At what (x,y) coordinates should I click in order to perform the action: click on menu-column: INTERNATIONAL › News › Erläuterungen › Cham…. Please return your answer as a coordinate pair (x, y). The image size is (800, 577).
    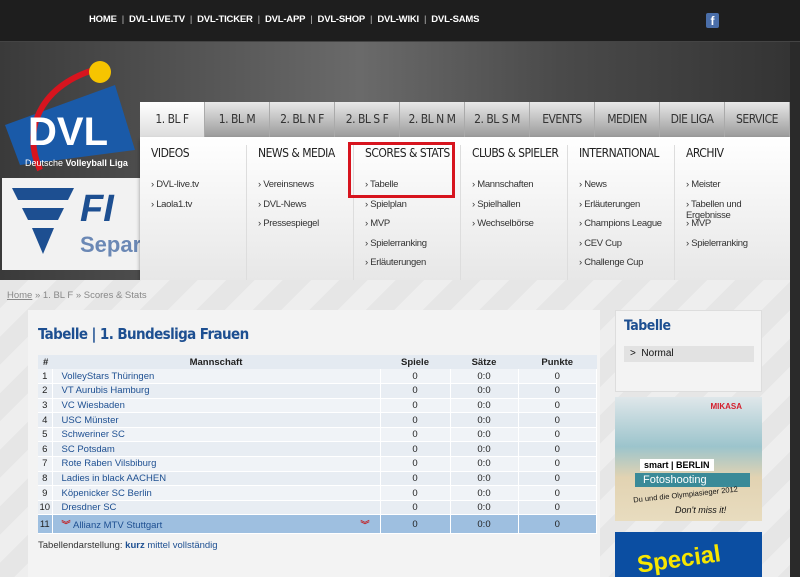
    Looking at the image, I should click on (621, 221).